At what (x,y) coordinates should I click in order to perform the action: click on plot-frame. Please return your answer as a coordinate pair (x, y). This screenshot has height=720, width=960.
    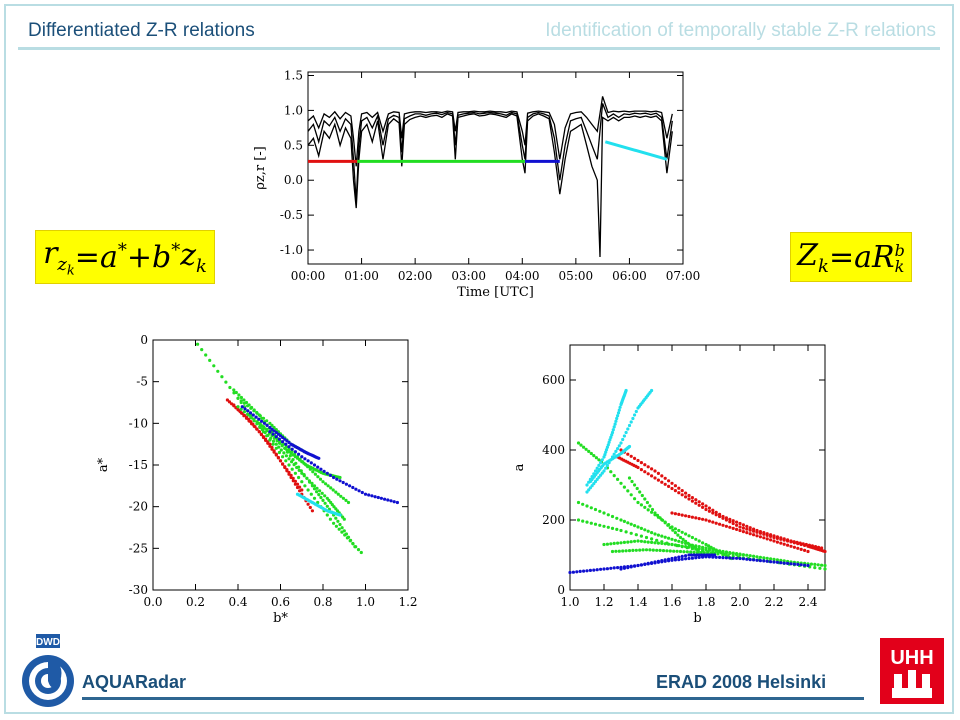
    Looking at the image, I should click on (495, 168).